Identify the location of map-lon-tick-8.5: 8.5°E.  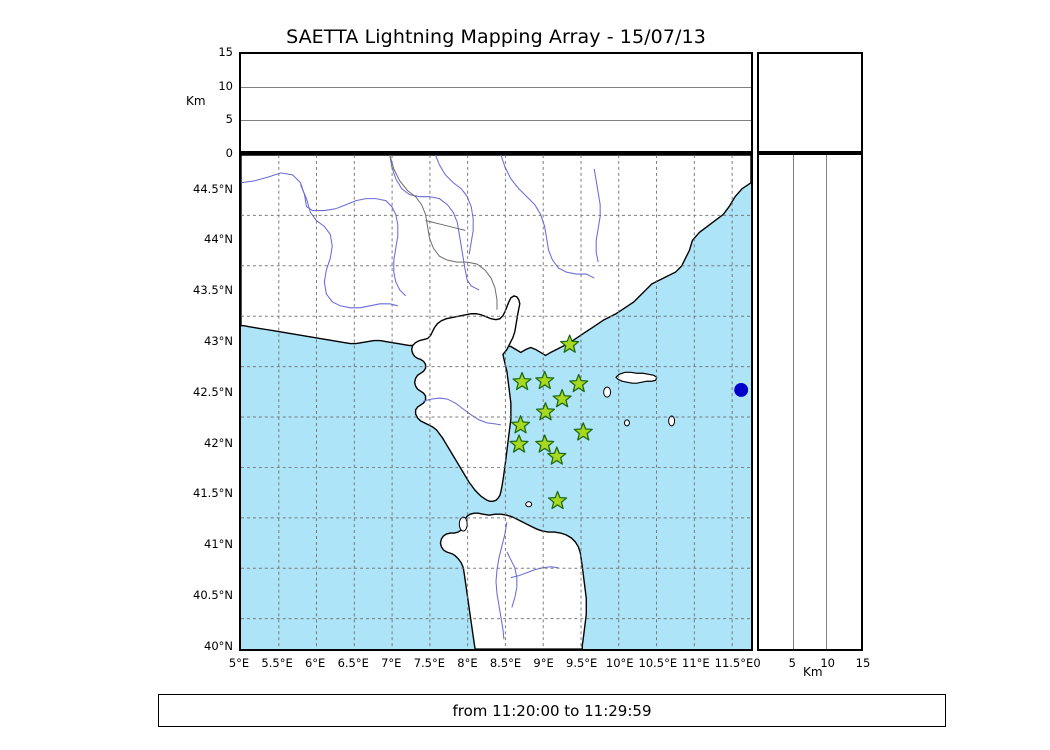
(505, 663).